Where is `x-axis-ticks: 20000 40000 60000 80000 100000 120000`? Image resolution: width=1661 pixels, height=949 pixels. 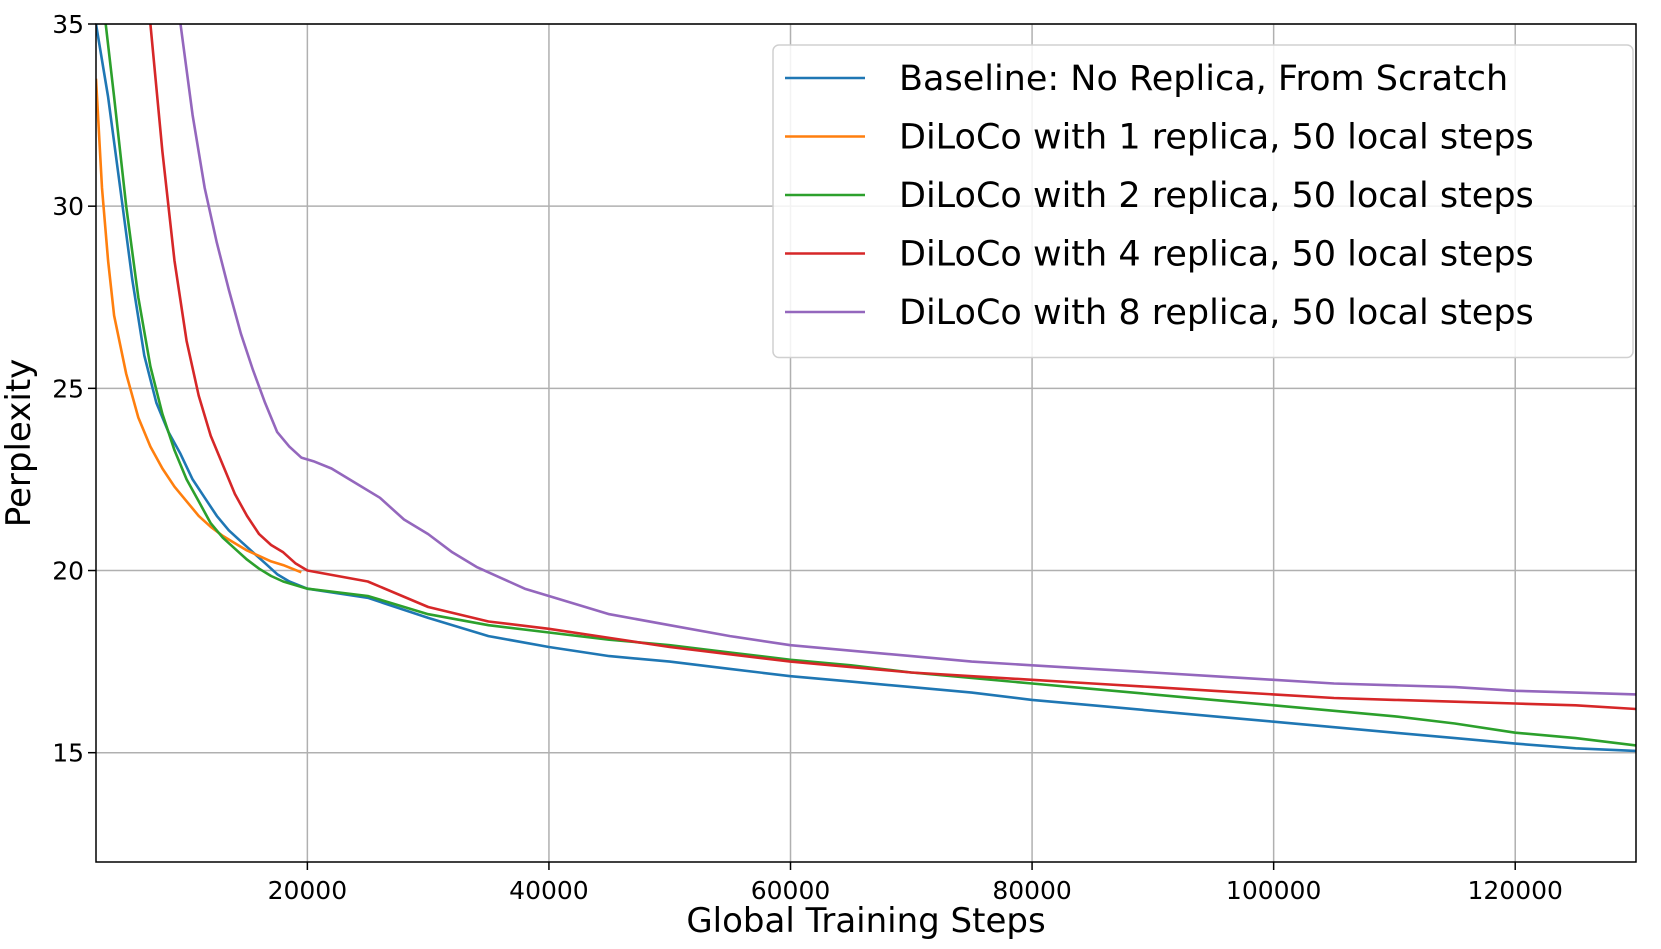
x-axis-ticks: 20000 40000 60000 80000 100000 120000 is located at coordinates (915, 883).